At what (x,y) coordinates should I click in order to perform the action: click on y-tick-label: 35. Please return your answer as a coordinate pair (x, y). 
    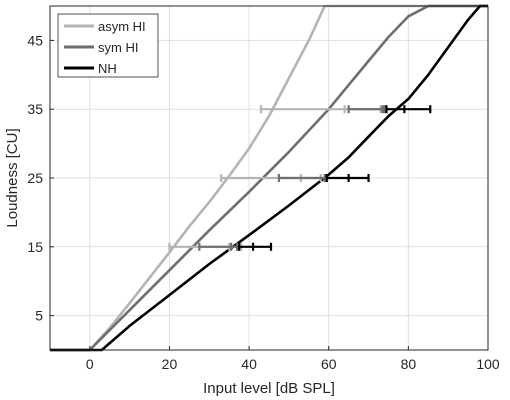
    Looking at the image, I should click on (35, 109).